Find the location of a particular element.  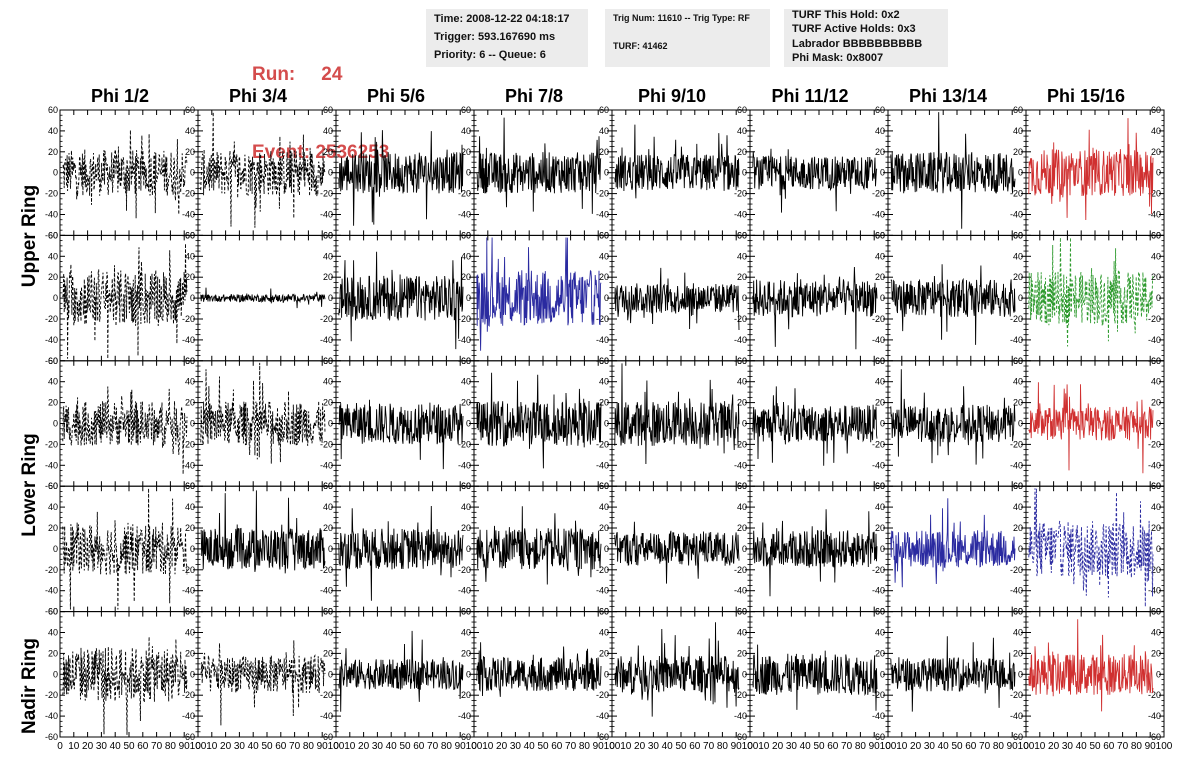

panel-r2-c1: -60 -60 -40 -40 -20 -20 0 0 20 20 40 40 60 60 is located at coordinates (122, 298).